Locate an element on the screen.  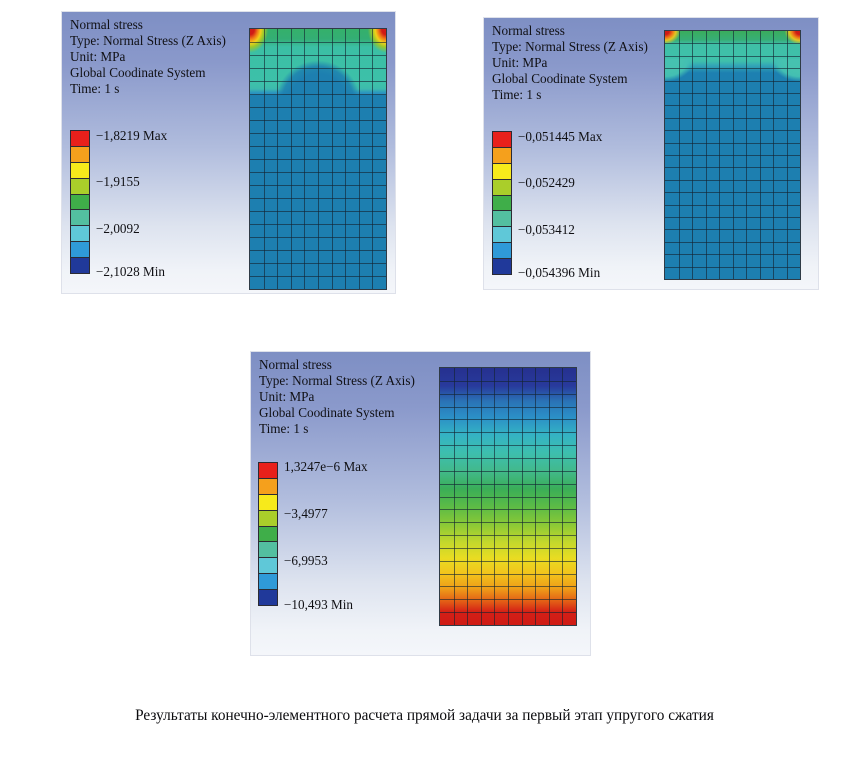
specimen-field is located at coordinates (508, 496).